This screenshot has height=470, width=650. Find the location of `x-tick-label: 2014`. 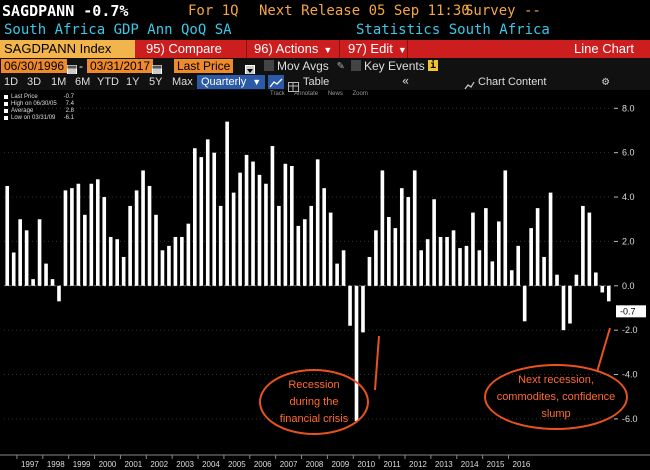

x-tick-label: 2014 is located at coordinates (470, 464).